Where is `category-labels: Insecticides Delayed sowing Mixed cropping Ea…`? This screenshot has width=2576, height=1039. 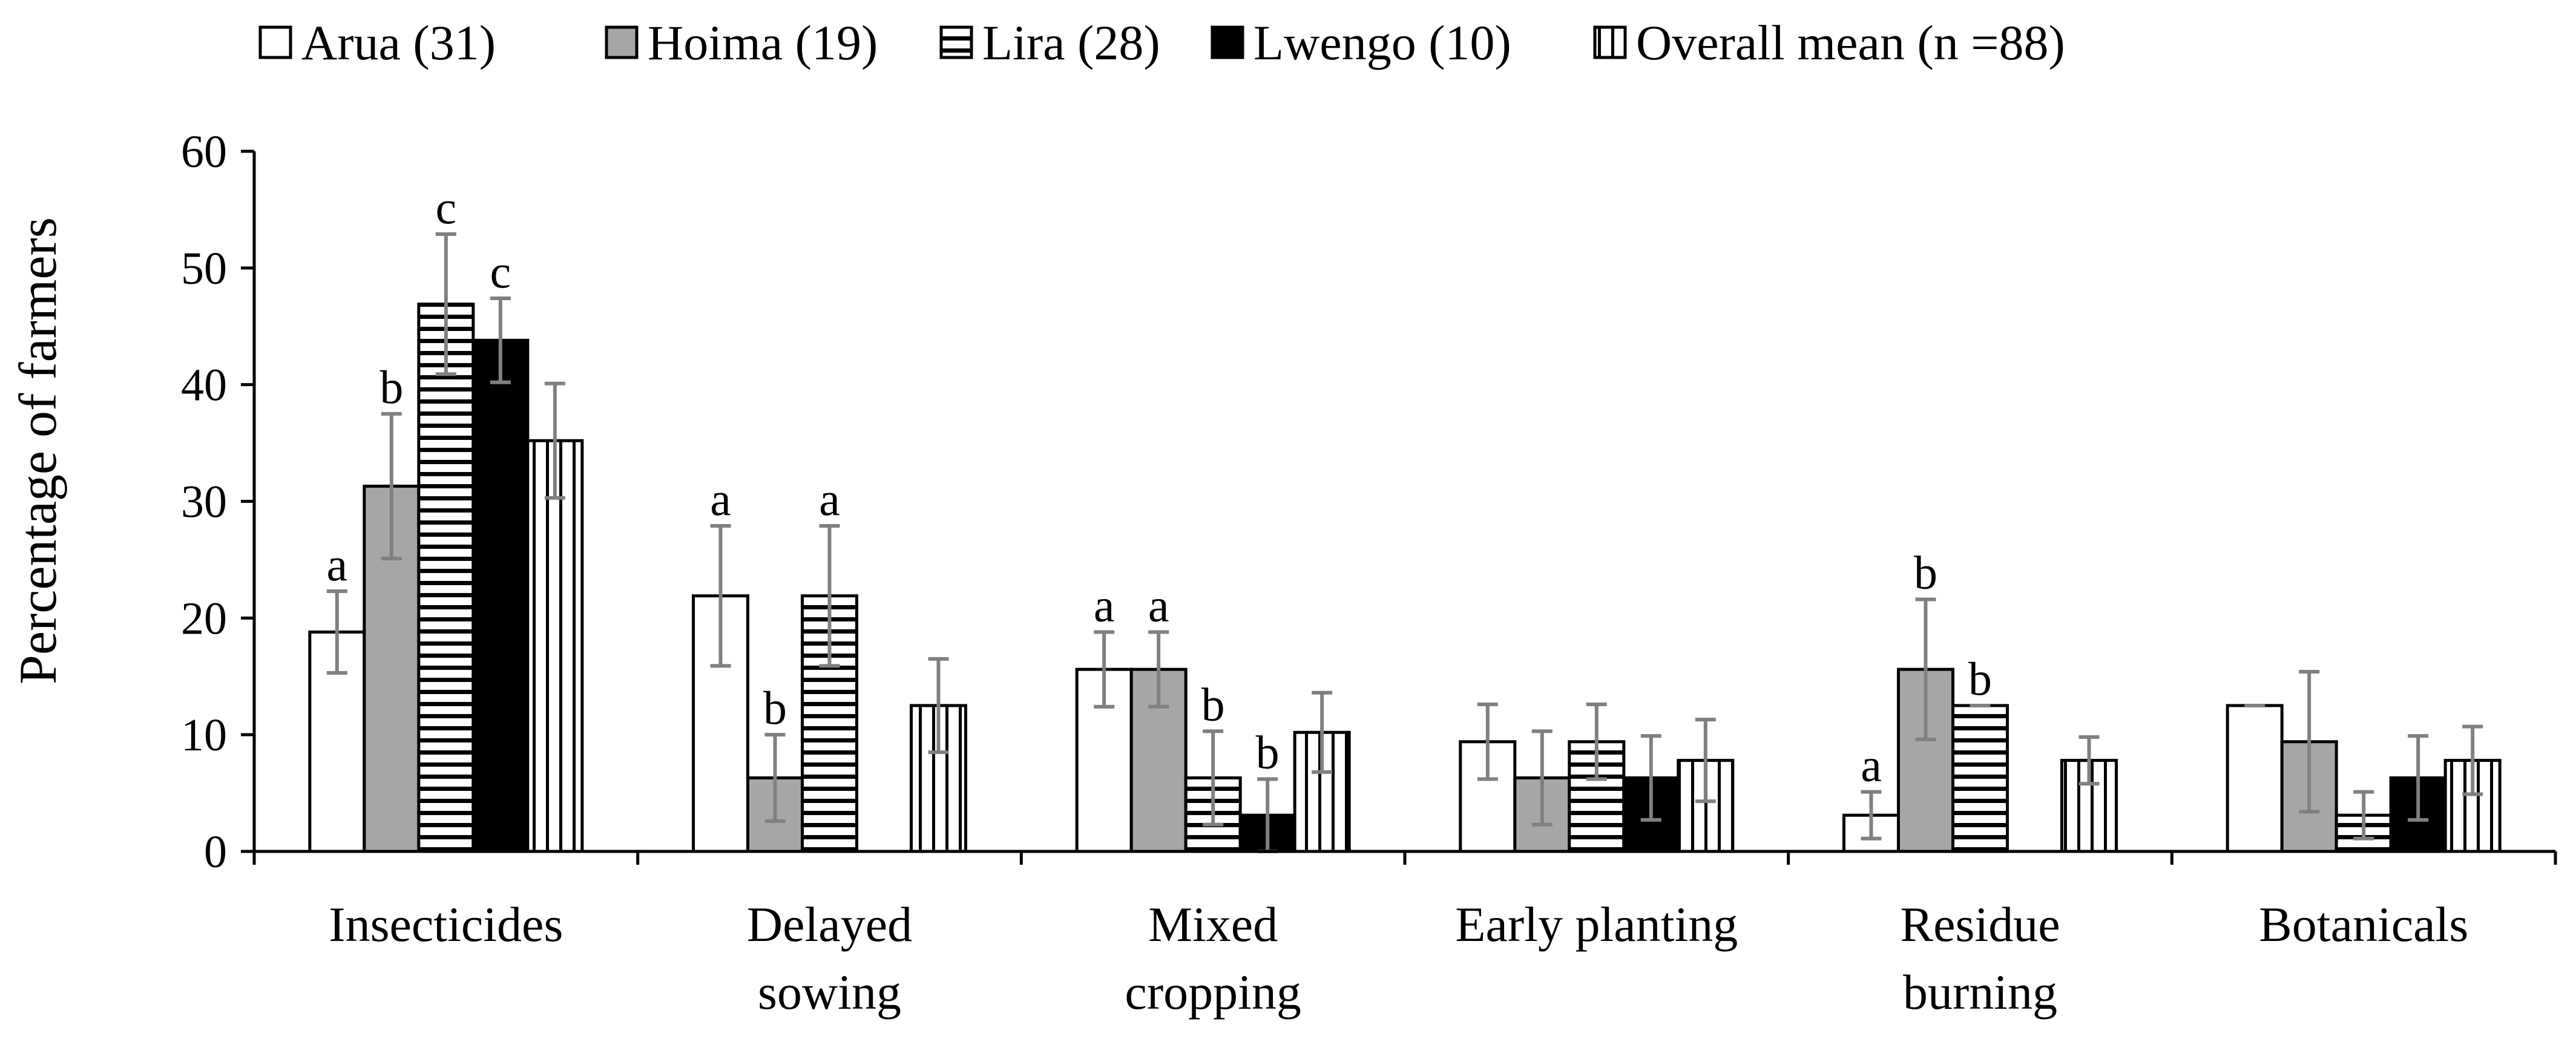
category-labels: Insecticides Delayed sowing Mixed cropping Ea… is located at coordinates (1398, 958).